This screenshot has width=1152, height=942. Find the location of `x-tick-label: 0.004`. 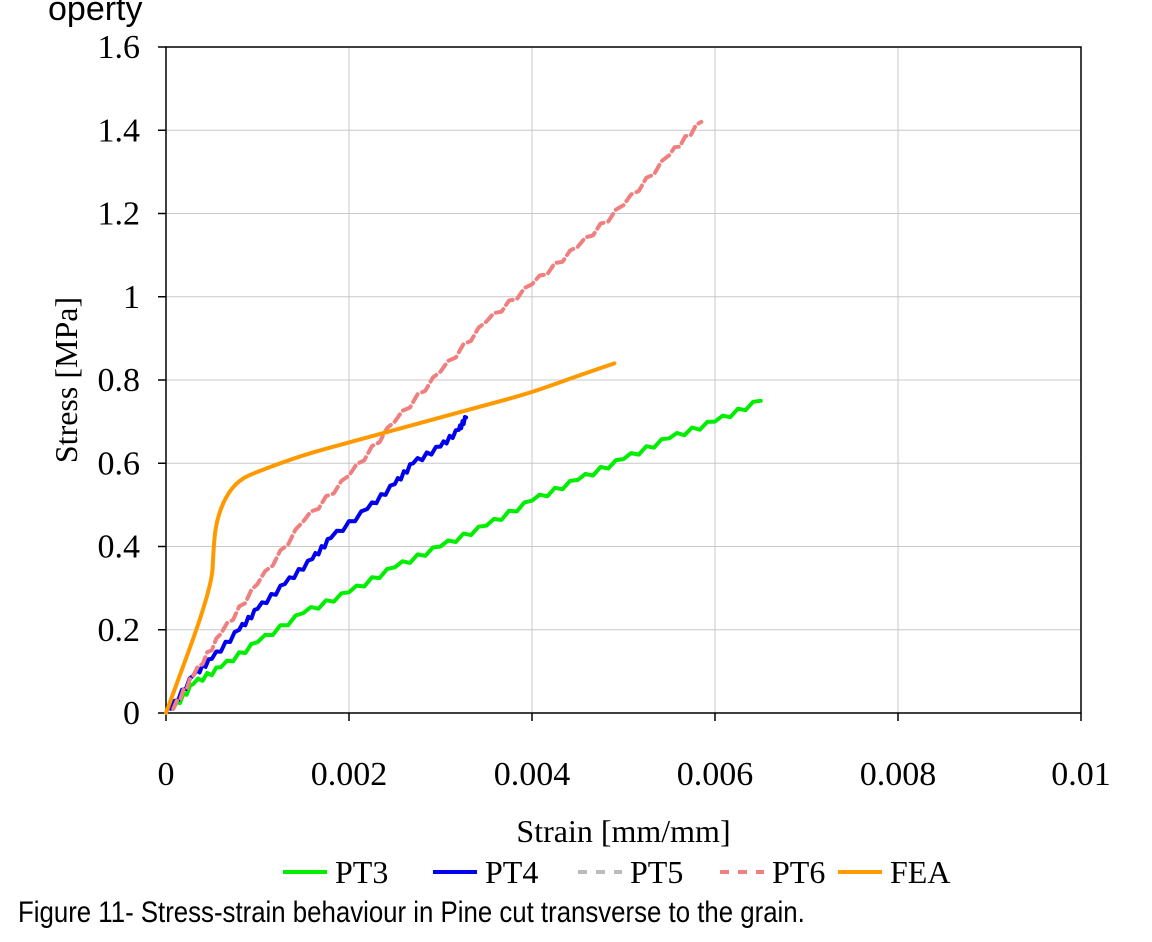

x-tick-label: 0.004 is located at coordinates (532, 774).